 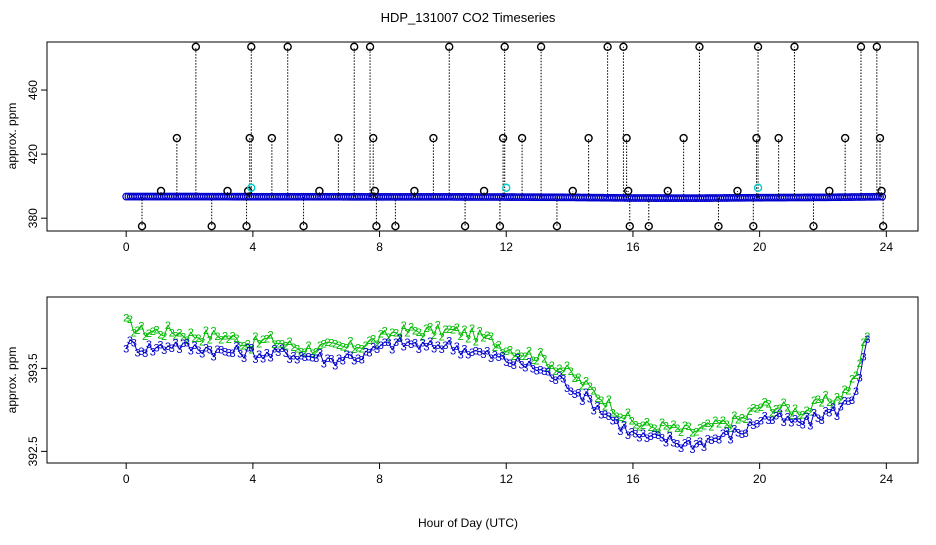 I want to click on y-axis-label: approx. ppm, so click(x=12, y=380).